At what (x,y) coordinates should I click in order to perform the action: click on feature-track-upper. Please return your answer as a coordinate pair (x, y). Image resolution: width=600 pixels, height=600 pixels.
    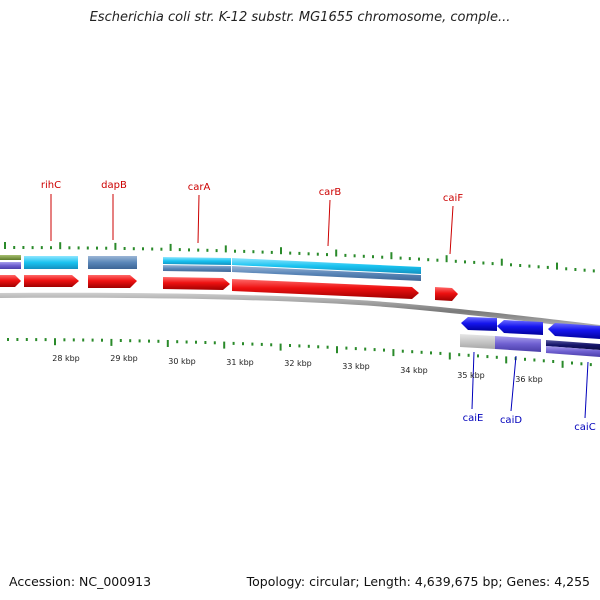
    Looking at the image, I should click on (210, 268).